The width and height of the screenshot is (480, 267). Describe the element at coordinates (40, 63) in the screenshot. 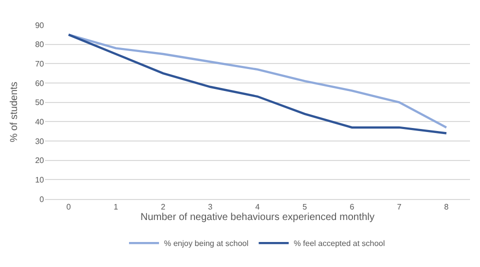

I see `y-tick-label: 70` at that location.